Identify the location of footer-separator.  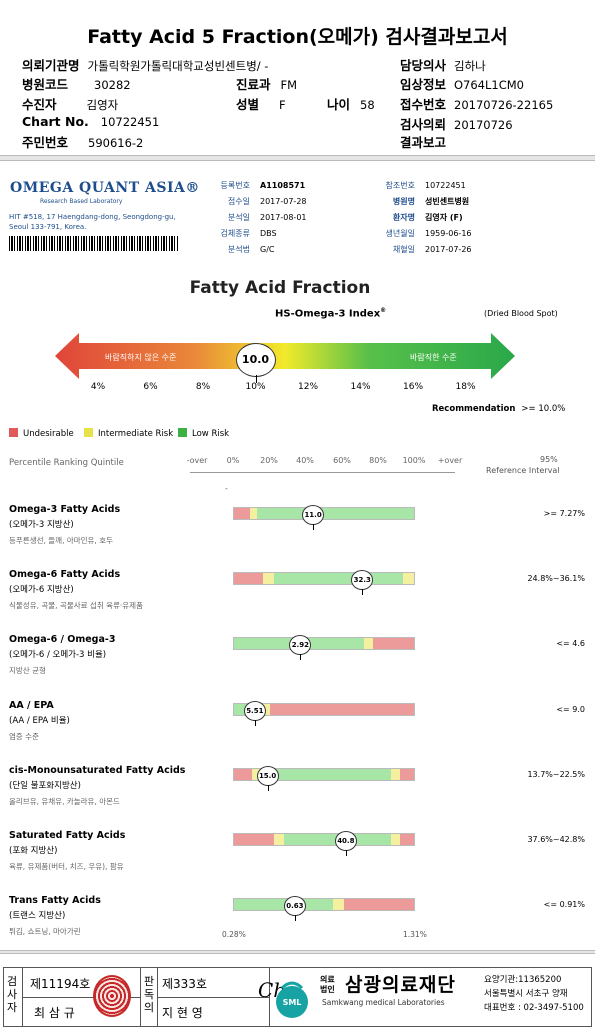
(297, 952).